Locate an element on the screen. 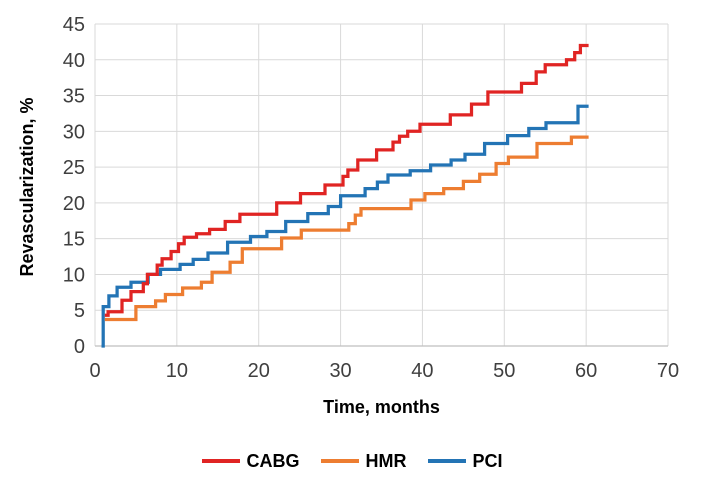 The width and height of the screenshot is (705, 493). y-tick-label: 25 is located at coordinates (74, 168).